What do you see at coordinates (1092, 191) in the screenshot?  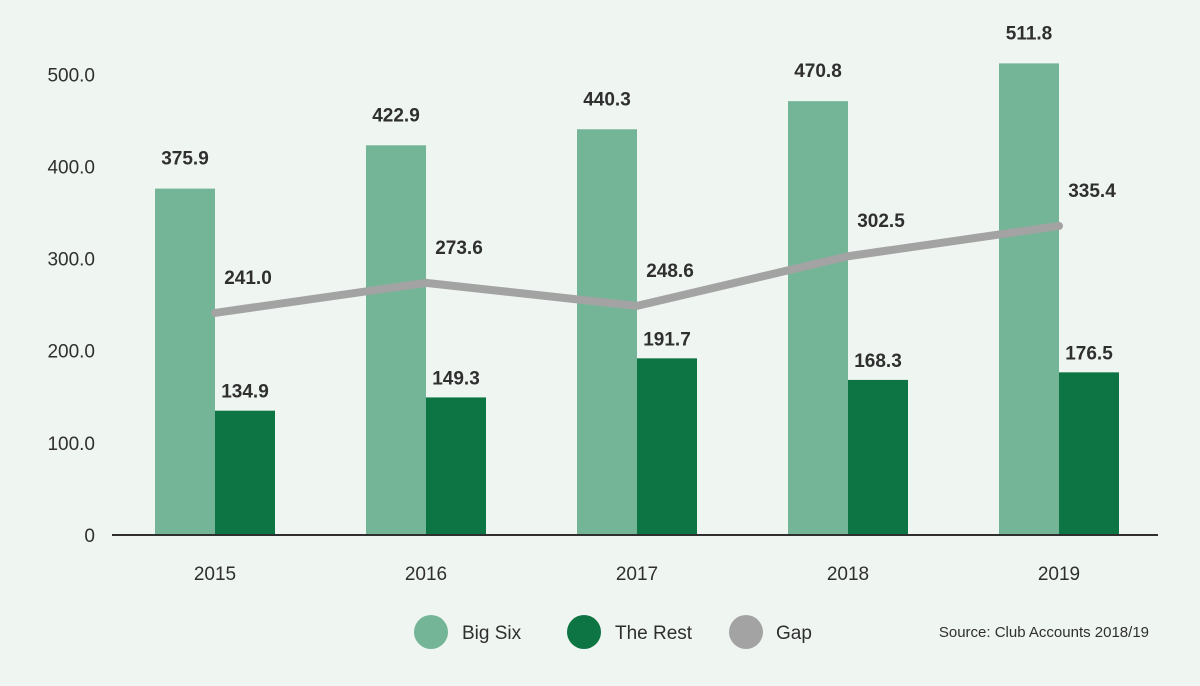 I see `data-label-gap: 335.4` at bounding box center [1092, 191].